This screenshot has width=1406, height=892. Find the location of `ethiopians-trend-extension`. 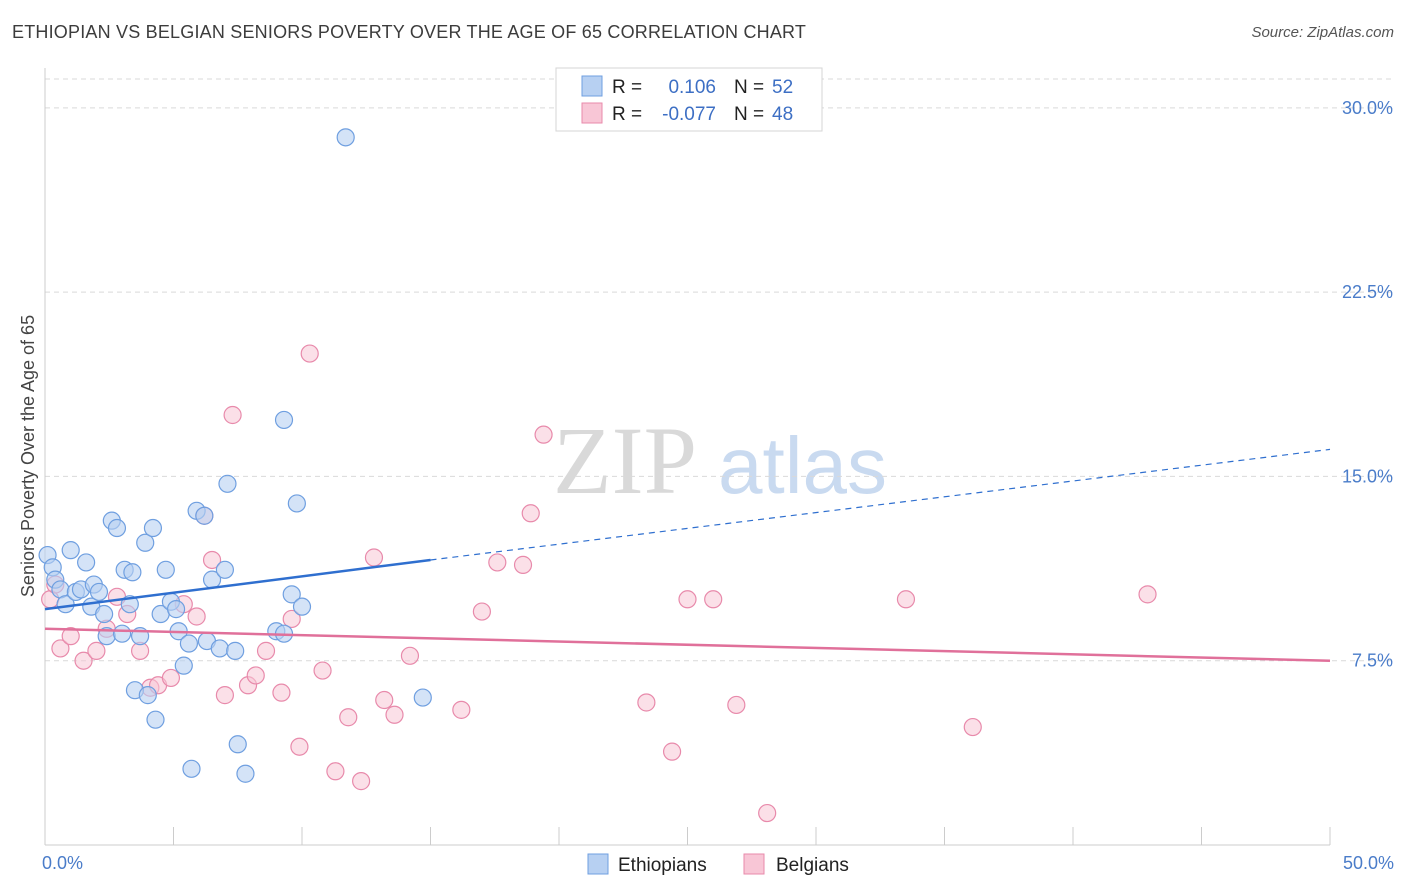

ethiopians-trend-extension is located at coordinates (880, 504).